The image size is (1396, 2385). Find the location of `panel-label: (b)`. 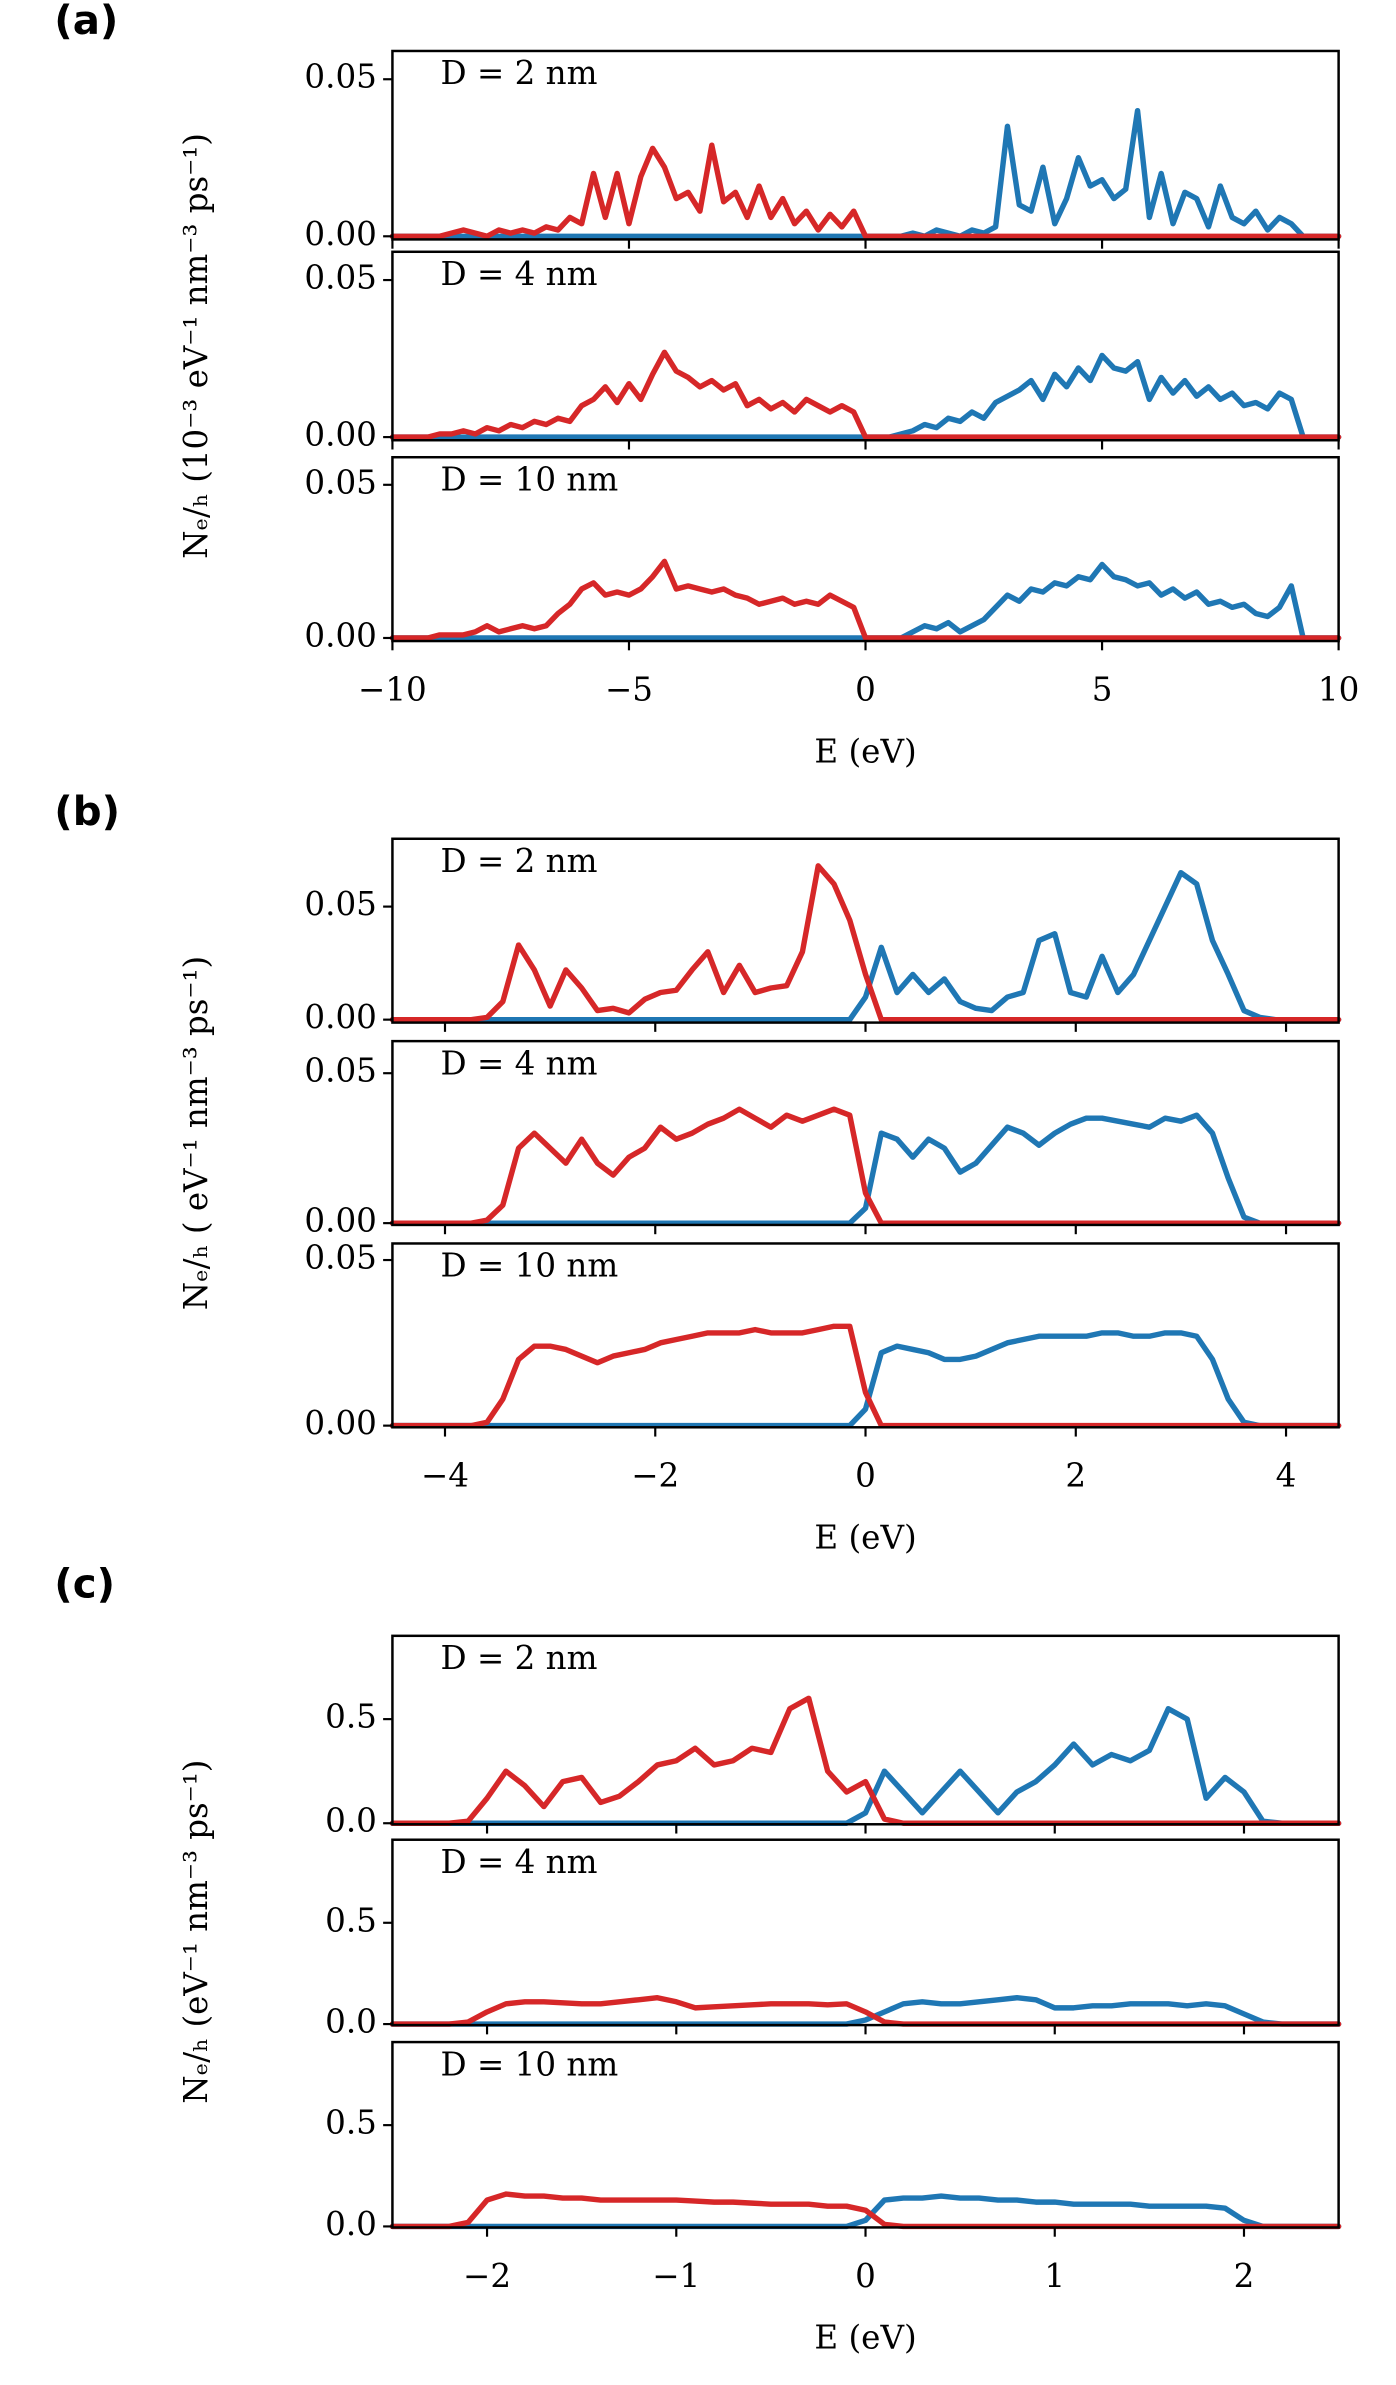

panel-label: (b) is located at coordinates (87, 812).